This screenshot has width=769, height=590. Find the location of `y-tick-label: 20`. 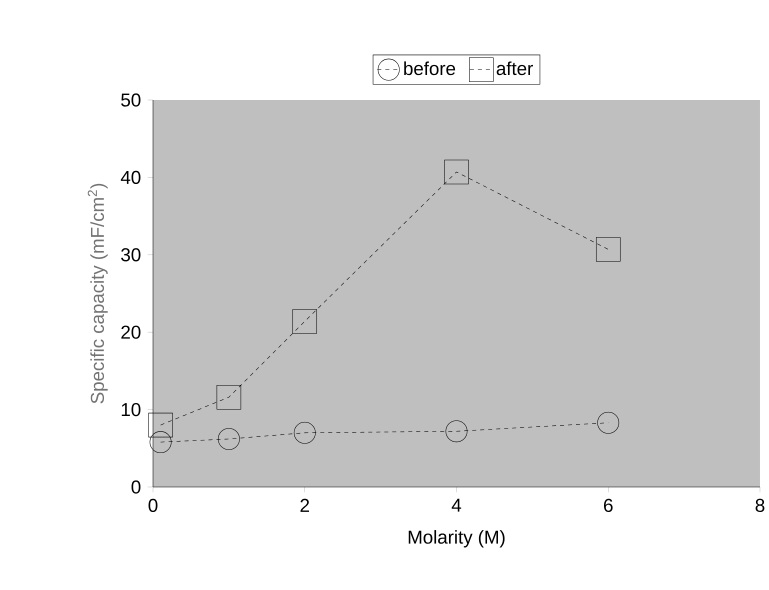

y-tick-label: 20 is located at coordinates (130, 332).